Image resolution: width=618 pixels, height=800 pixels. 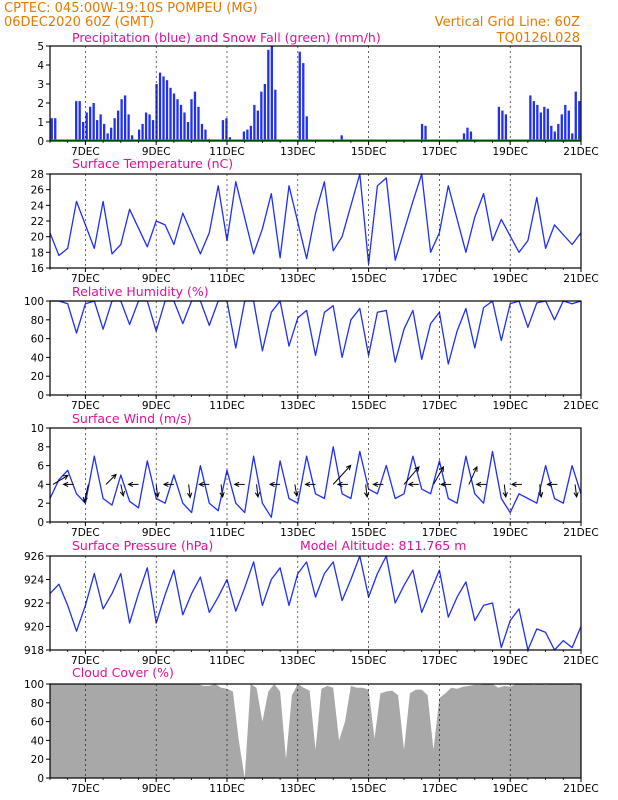 I want to click on y-tick-label: 6, so click(x=40, y=467).